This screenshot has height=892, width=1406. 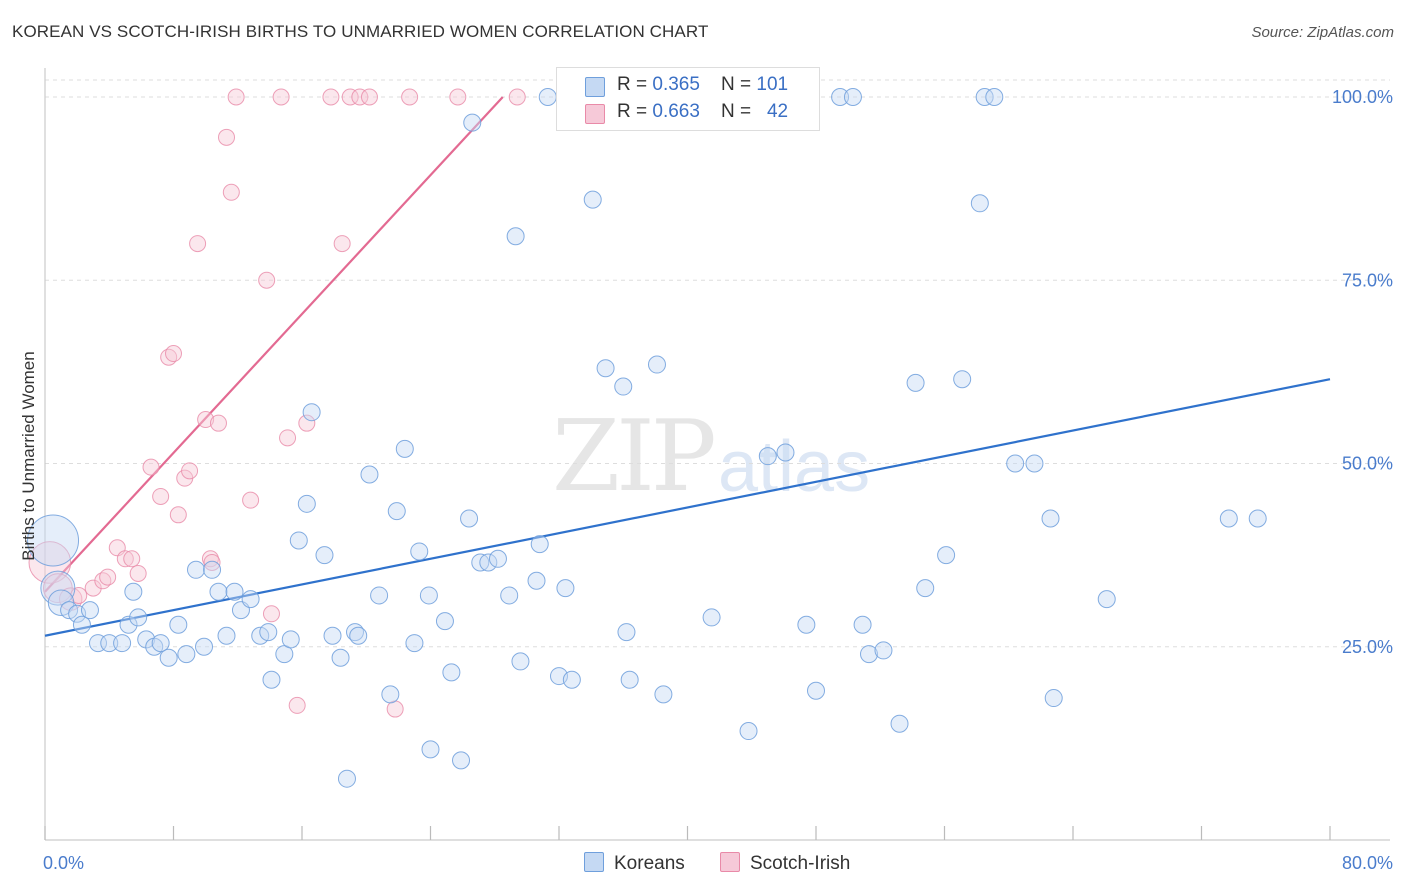 What do you see at coordinates (28, 455) in the screenshot?
I see `y-axis-label: Births to Unmarried Women` at bounding box center [28, 455].